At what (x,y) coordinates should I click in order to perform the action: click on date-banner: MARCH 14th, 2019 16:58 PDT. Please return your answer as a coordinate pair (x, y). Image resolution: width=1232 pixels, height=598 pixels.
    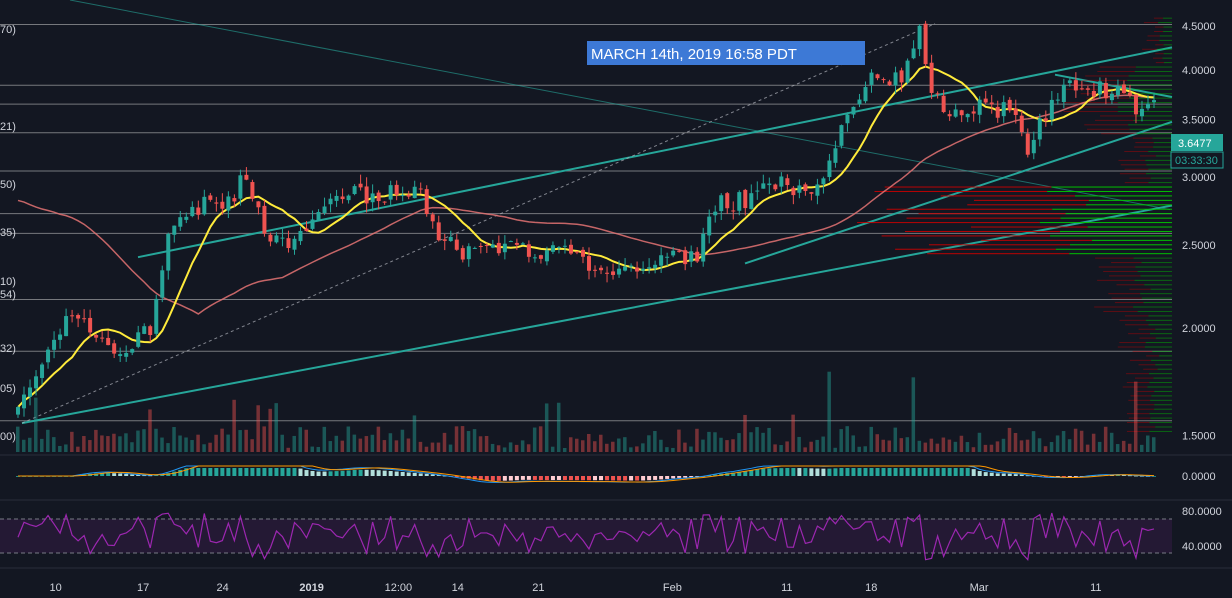
    Looking at the image, I should click on (726, 53).